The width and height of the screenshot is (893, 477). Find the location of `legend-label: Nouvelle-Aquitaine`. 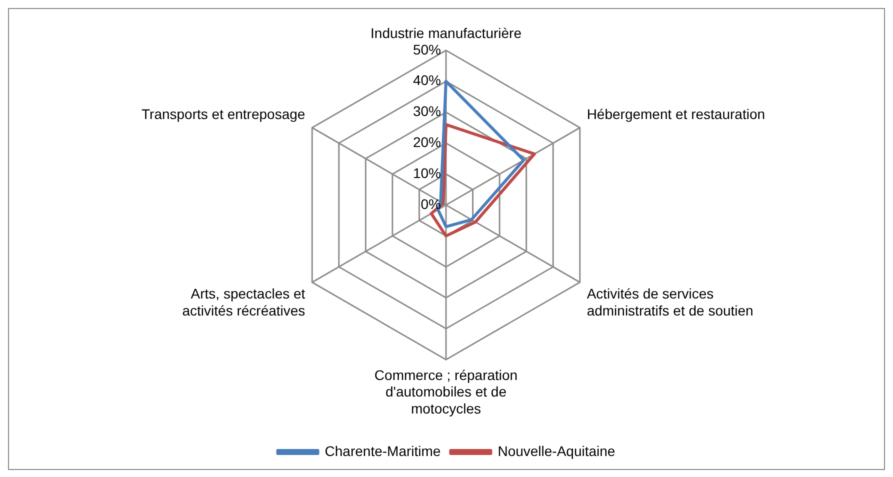

legend-label: Nouvelle-Aquitaine is located at coordinates (557, 450).